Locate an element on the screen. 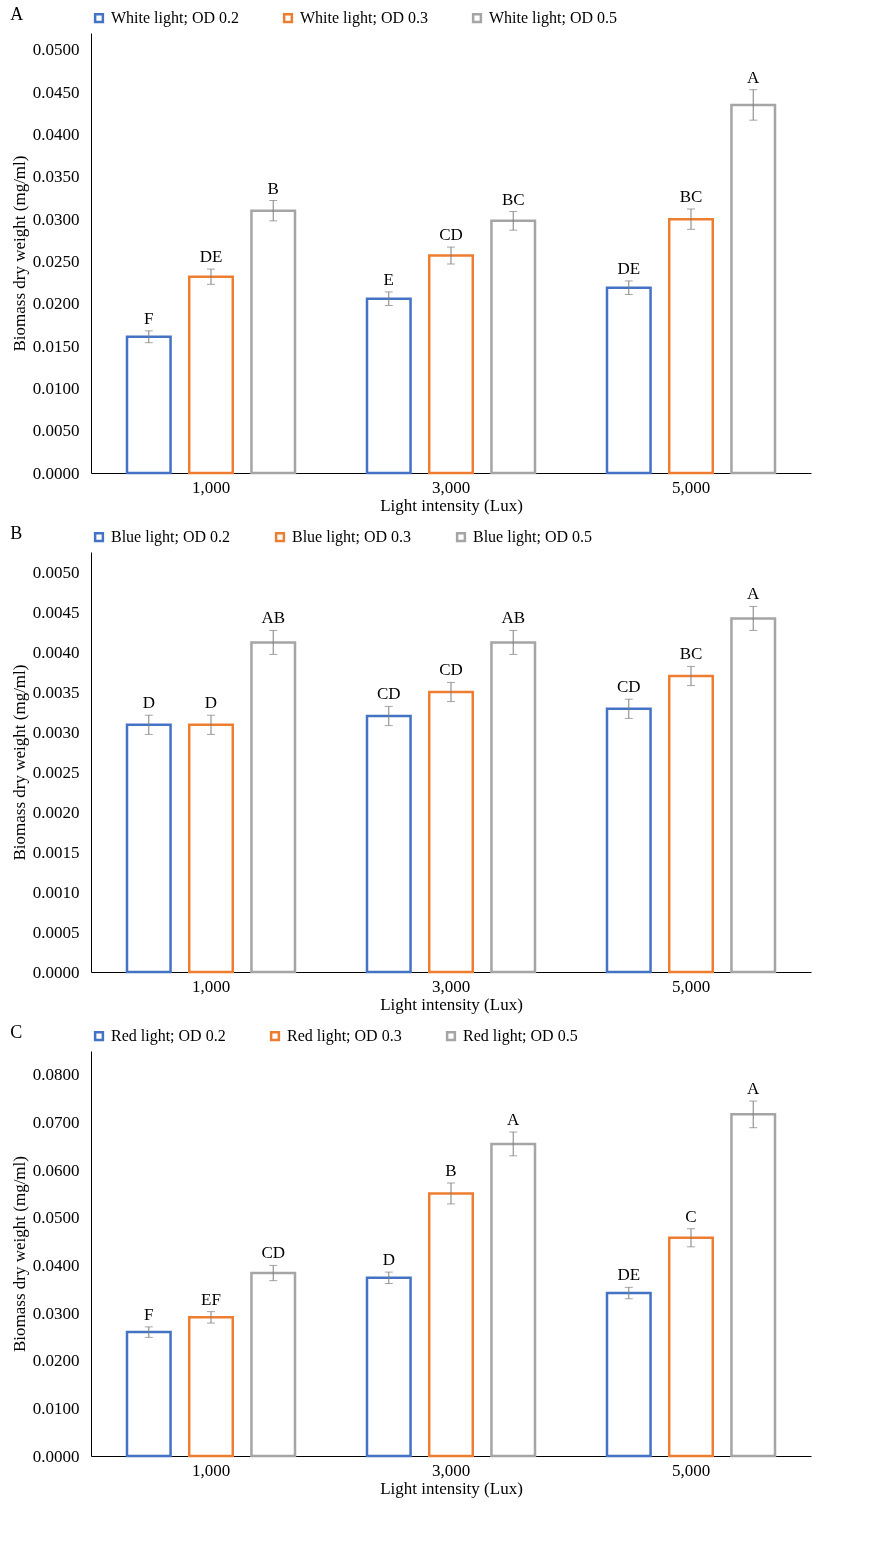 The image size is (871, 1553). legend-label: Blue light; OD 0.5 is located at coordinates (533, 537).